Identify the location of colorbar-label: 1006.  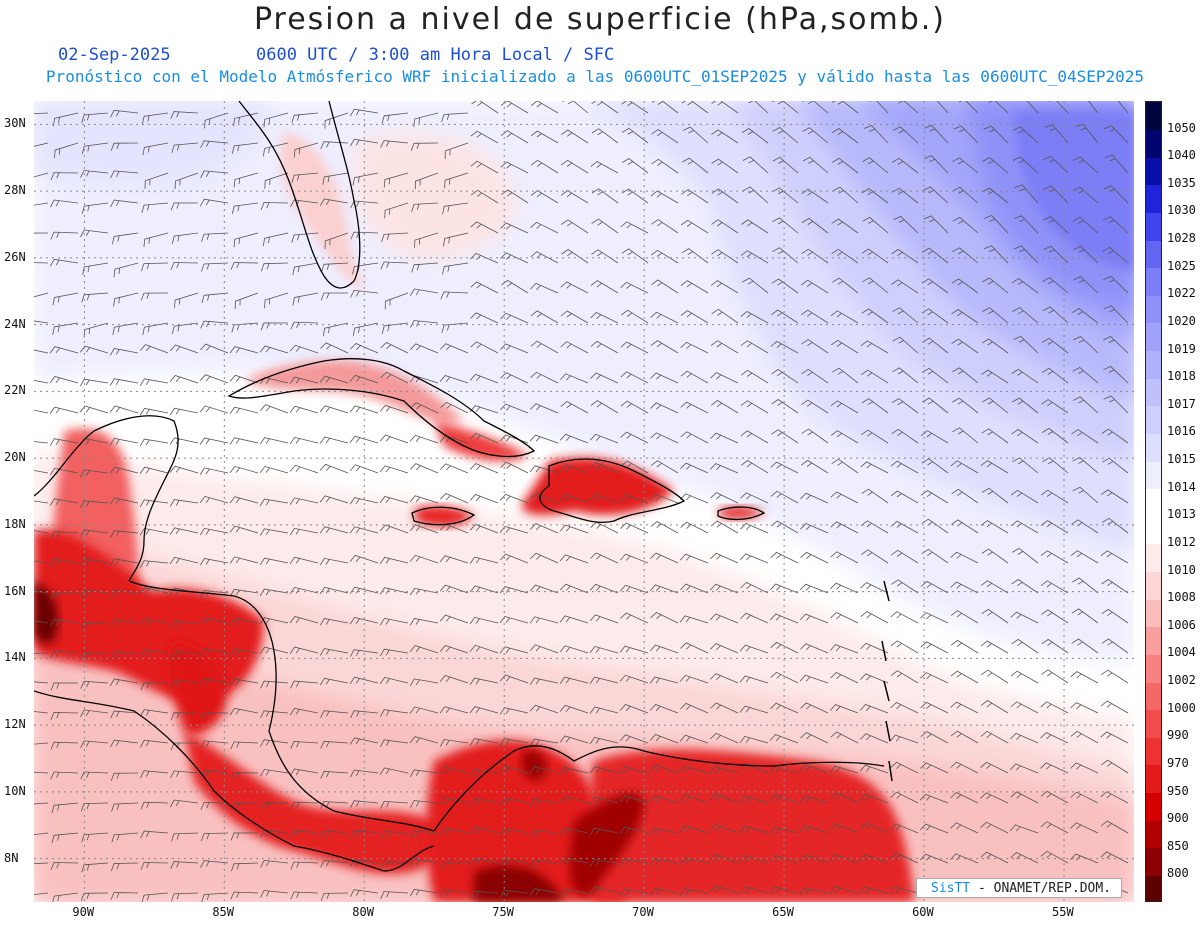
(1181, 624).